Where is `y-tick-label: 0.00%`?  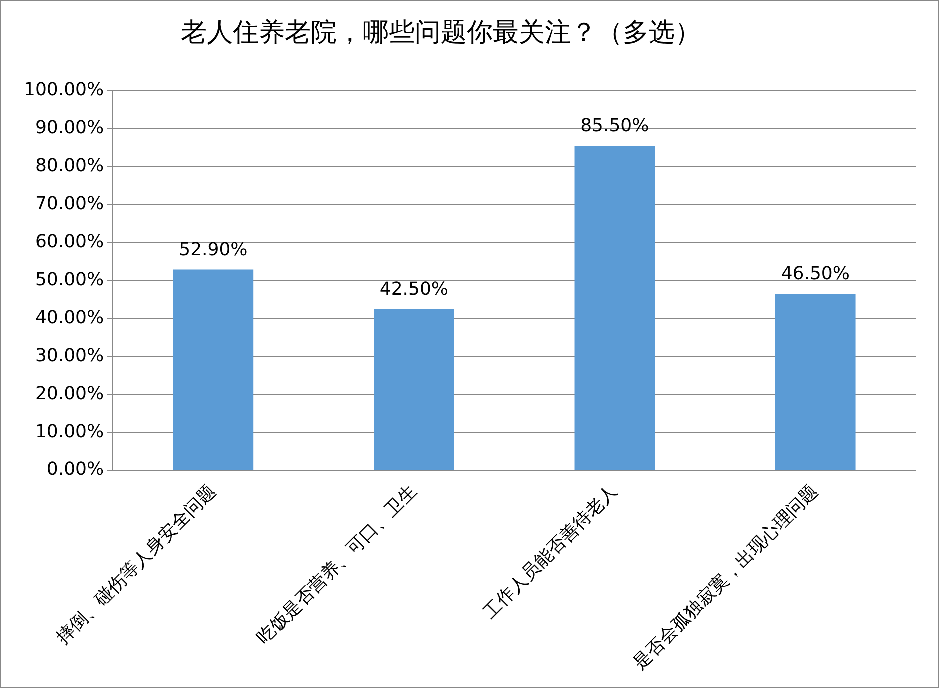 y-tick-label: 0.00% is located at coordinates (75, 469).